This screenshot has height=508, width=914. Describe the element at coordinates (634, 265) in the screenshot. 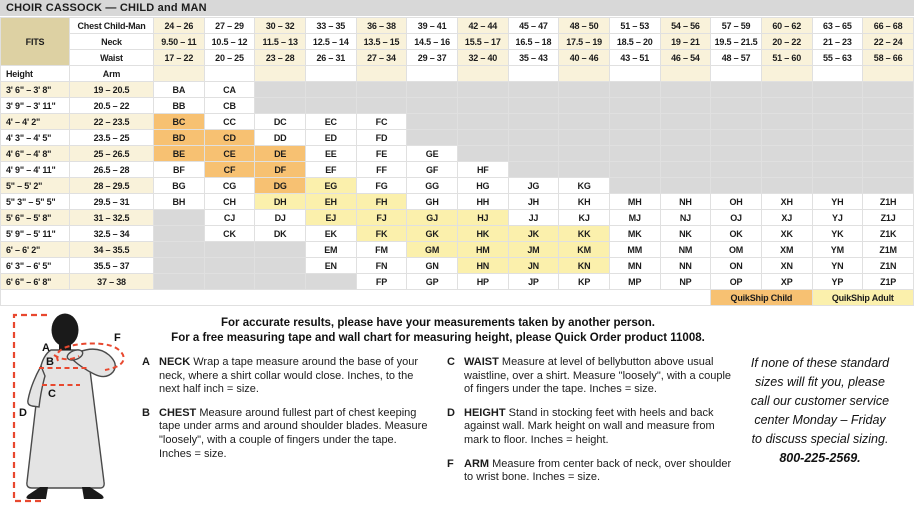

I see `size-cell-MN: MN` at that location.